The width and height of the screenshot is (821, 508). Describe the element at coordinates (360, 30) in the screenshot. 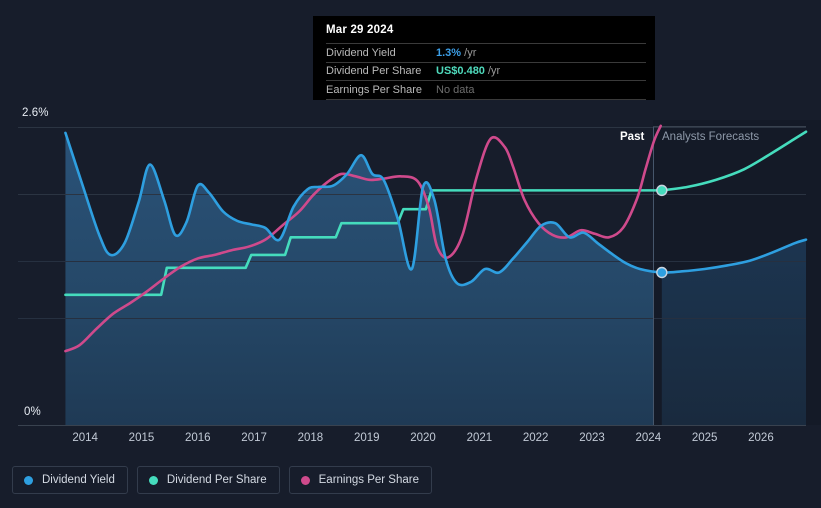

I see `tooltip-date: Mar 29 2024` at that location.